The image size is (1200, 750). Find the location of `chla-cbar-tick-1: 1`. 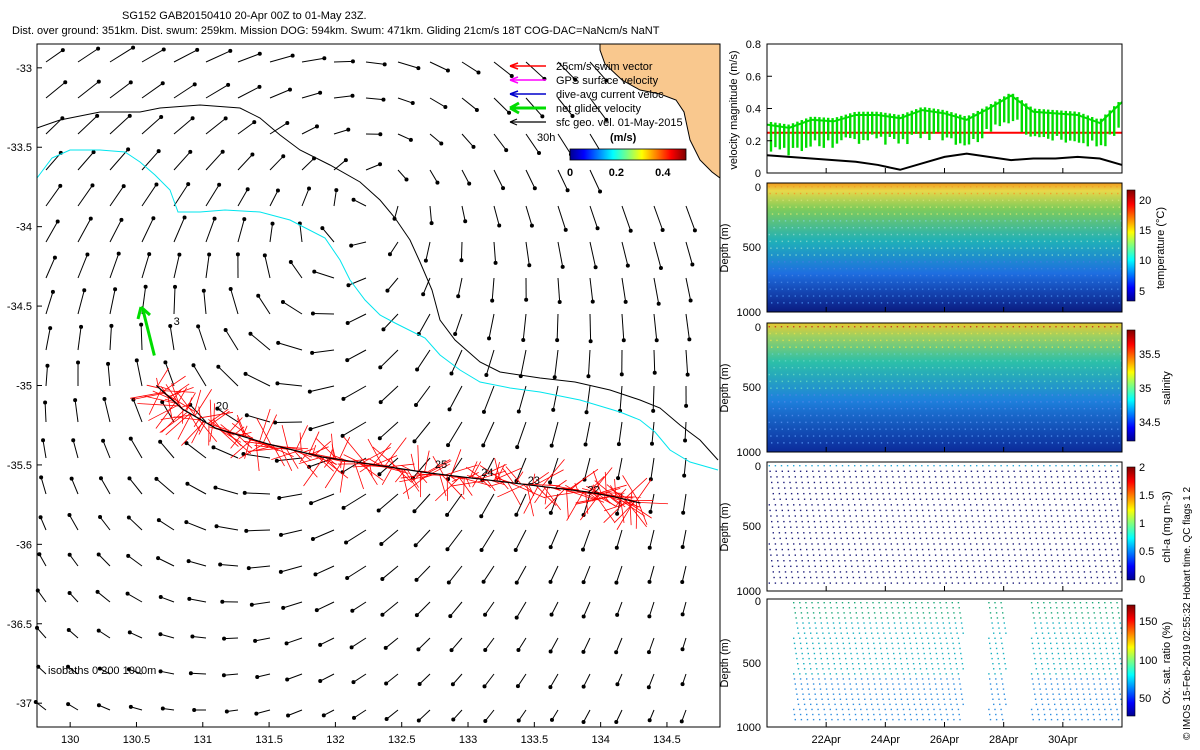

chla-cbar-tick-1: 1 is located at coordinates (1142, 524).